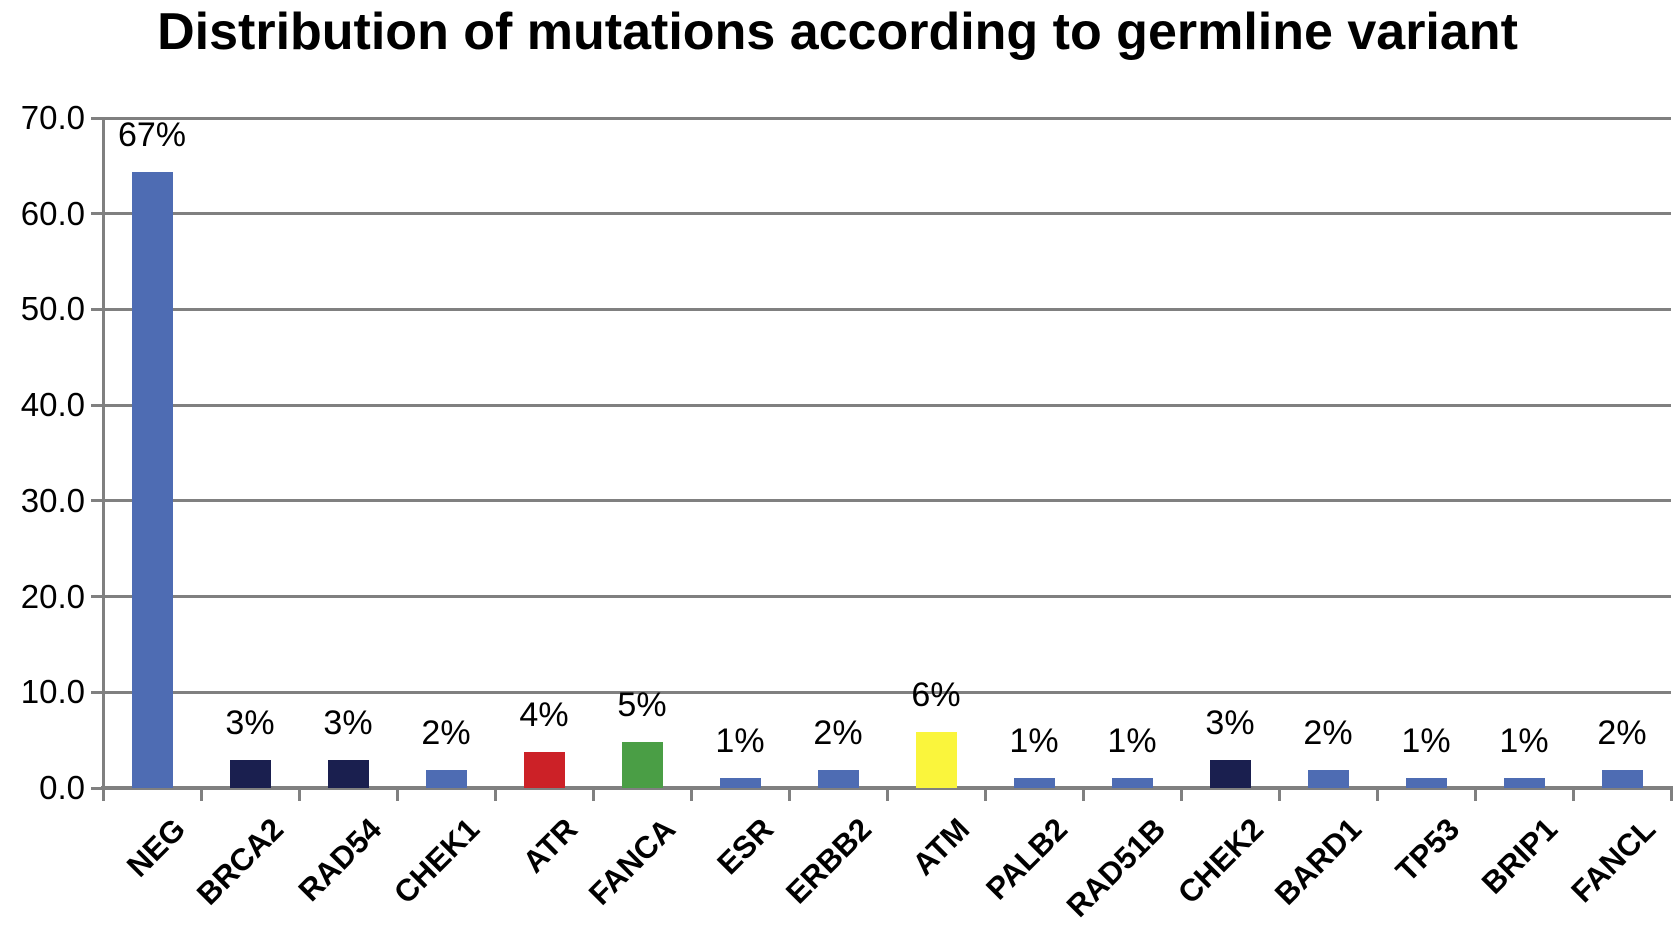 The image size is (1675, 927). Describe the element at coordinates (52, 213) in the screenshot. I see `y-axis-tick-label: 60.0` at that location.